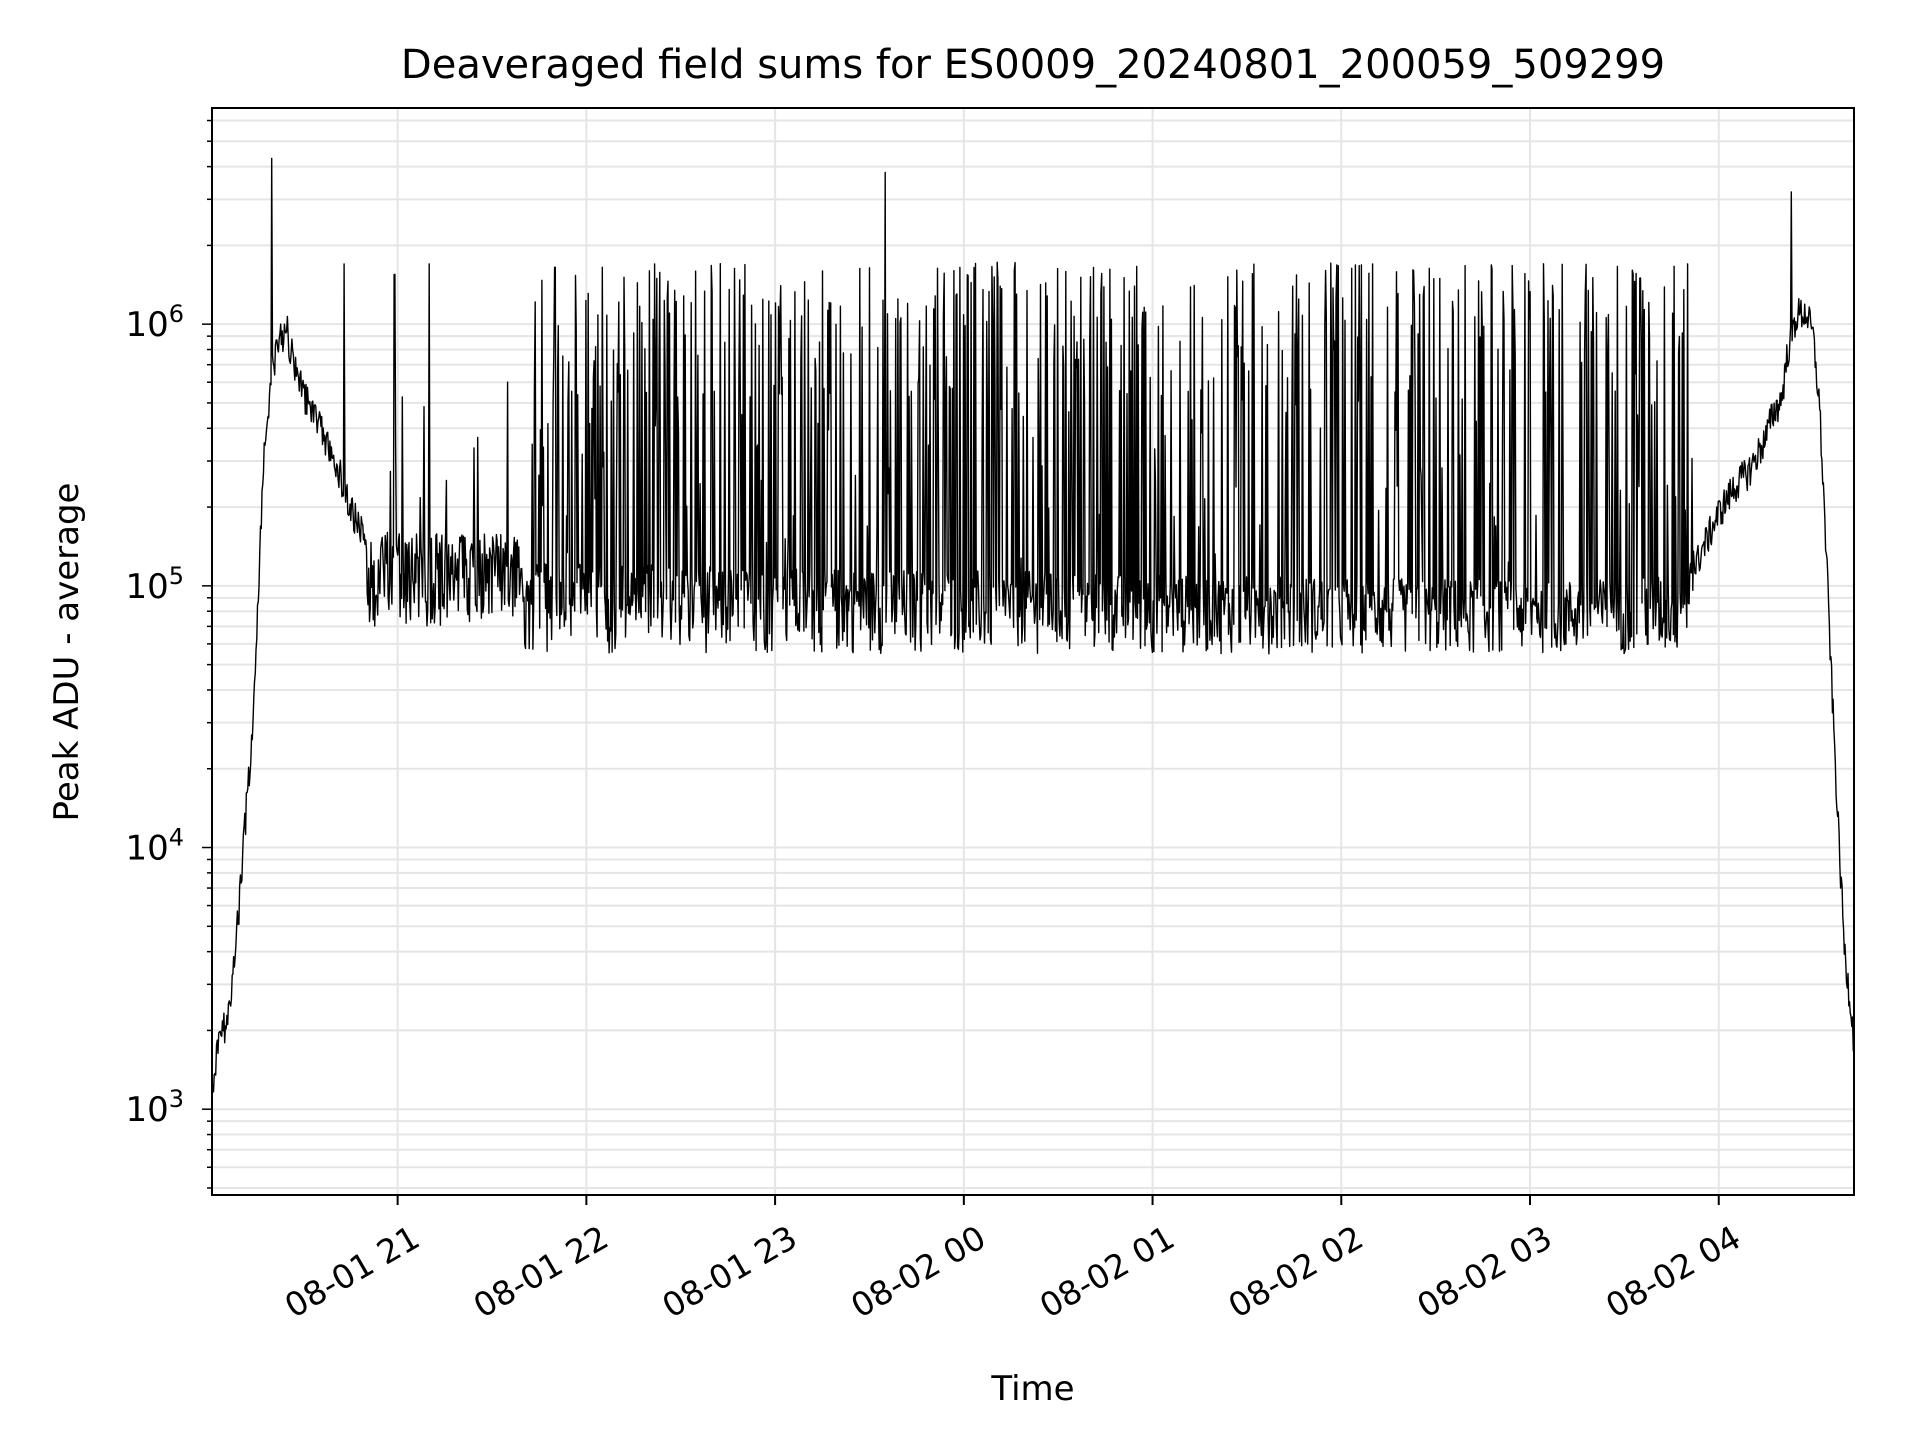 The height and width of the screenshot is (1440, 1920). I want to click on y-tick-label: 10⁴, so click(154, 846).